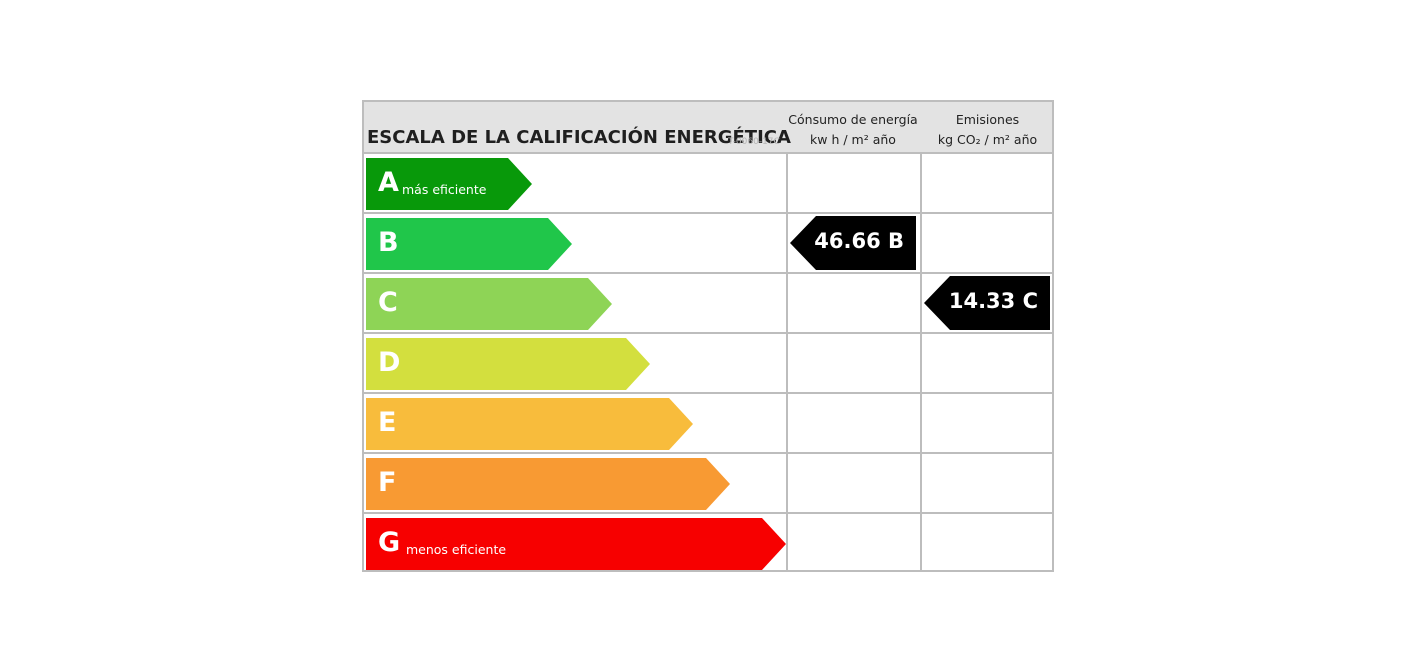 Image resolution: width=1416 pixels, height=672 pixels. I want to click on energy-column-title: Cónsumo de energía, so click(853, 119).